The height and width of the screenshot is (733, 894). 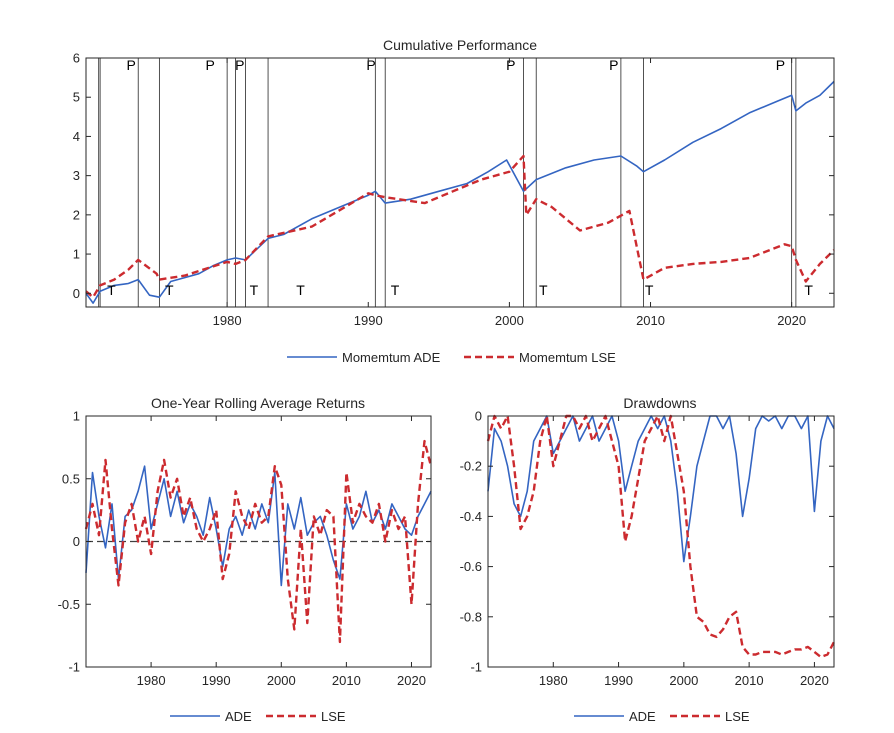 I want to click on y-tick-label: 4, so click(x=76, y=136).